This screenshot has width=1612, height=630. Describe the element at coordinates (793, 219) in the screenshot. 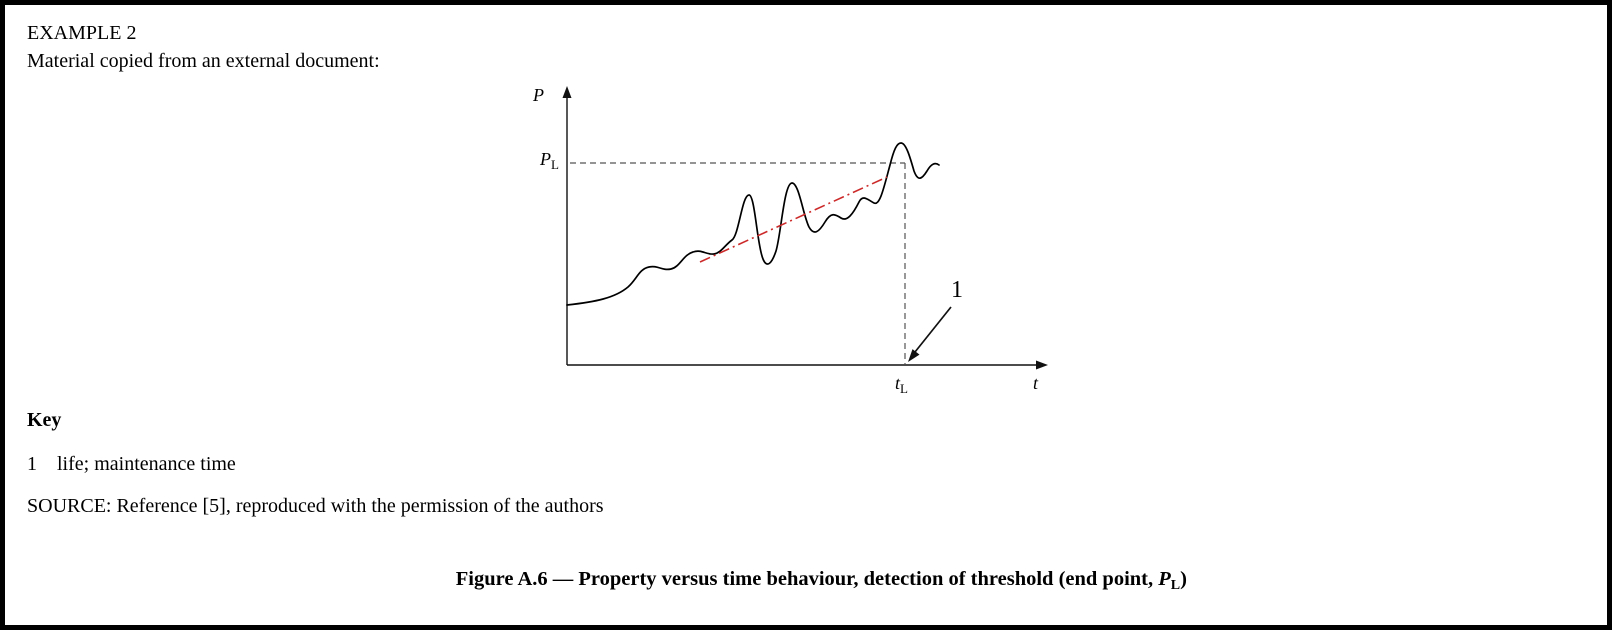

I see `trend-line` at that location.